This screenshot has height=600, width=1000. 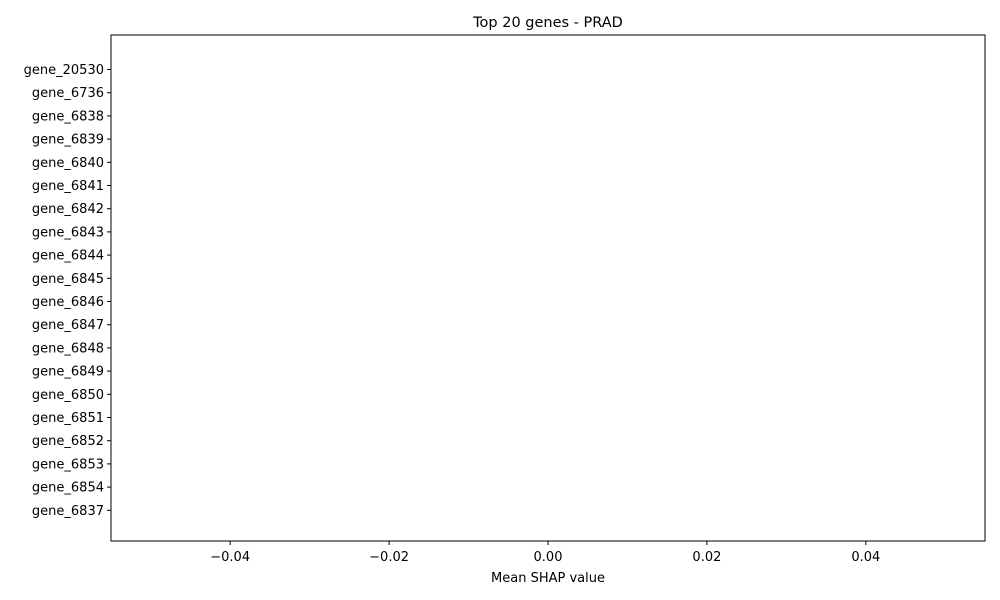 I want to click on y-tick-label: gene_6840, so click(x=68, y=163).